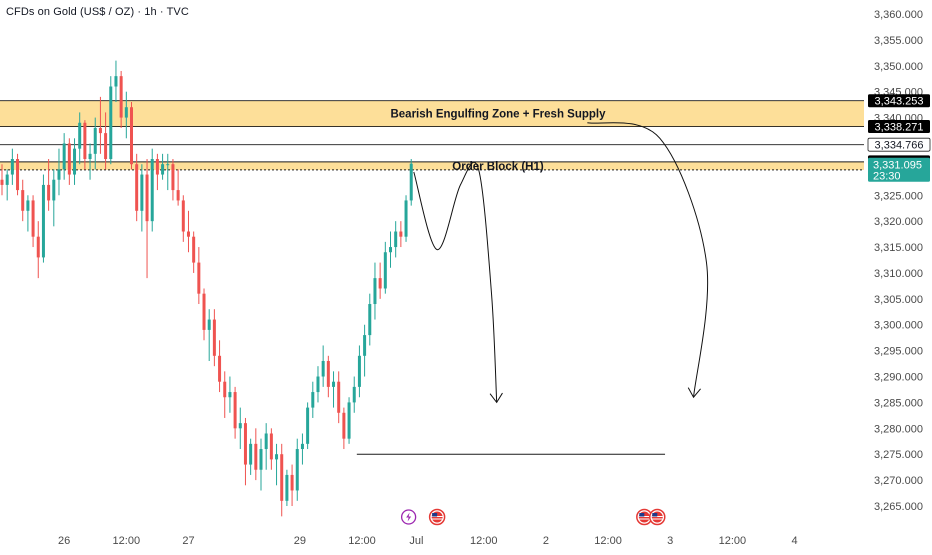  What do you see at coordinates (898, 196) in the screenshot?
I see `price-tick-label: 3,325.000` at bounding box center [898, 196].